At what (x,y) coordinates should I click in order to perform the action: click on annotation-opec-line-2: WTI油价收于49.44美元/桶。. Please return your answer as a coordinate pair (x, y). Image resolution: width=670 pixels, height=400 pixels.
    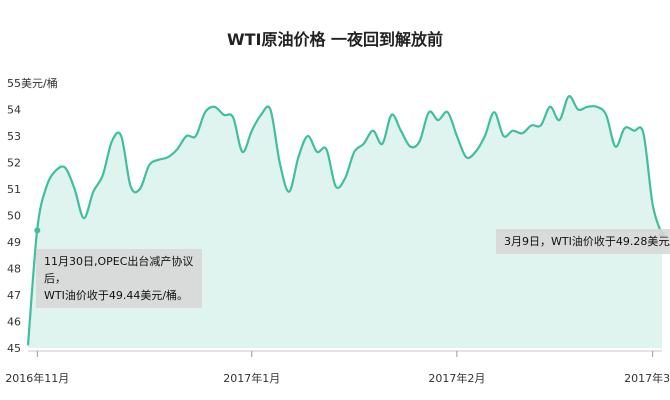
    Looking at the image, I should click on (116, 295).